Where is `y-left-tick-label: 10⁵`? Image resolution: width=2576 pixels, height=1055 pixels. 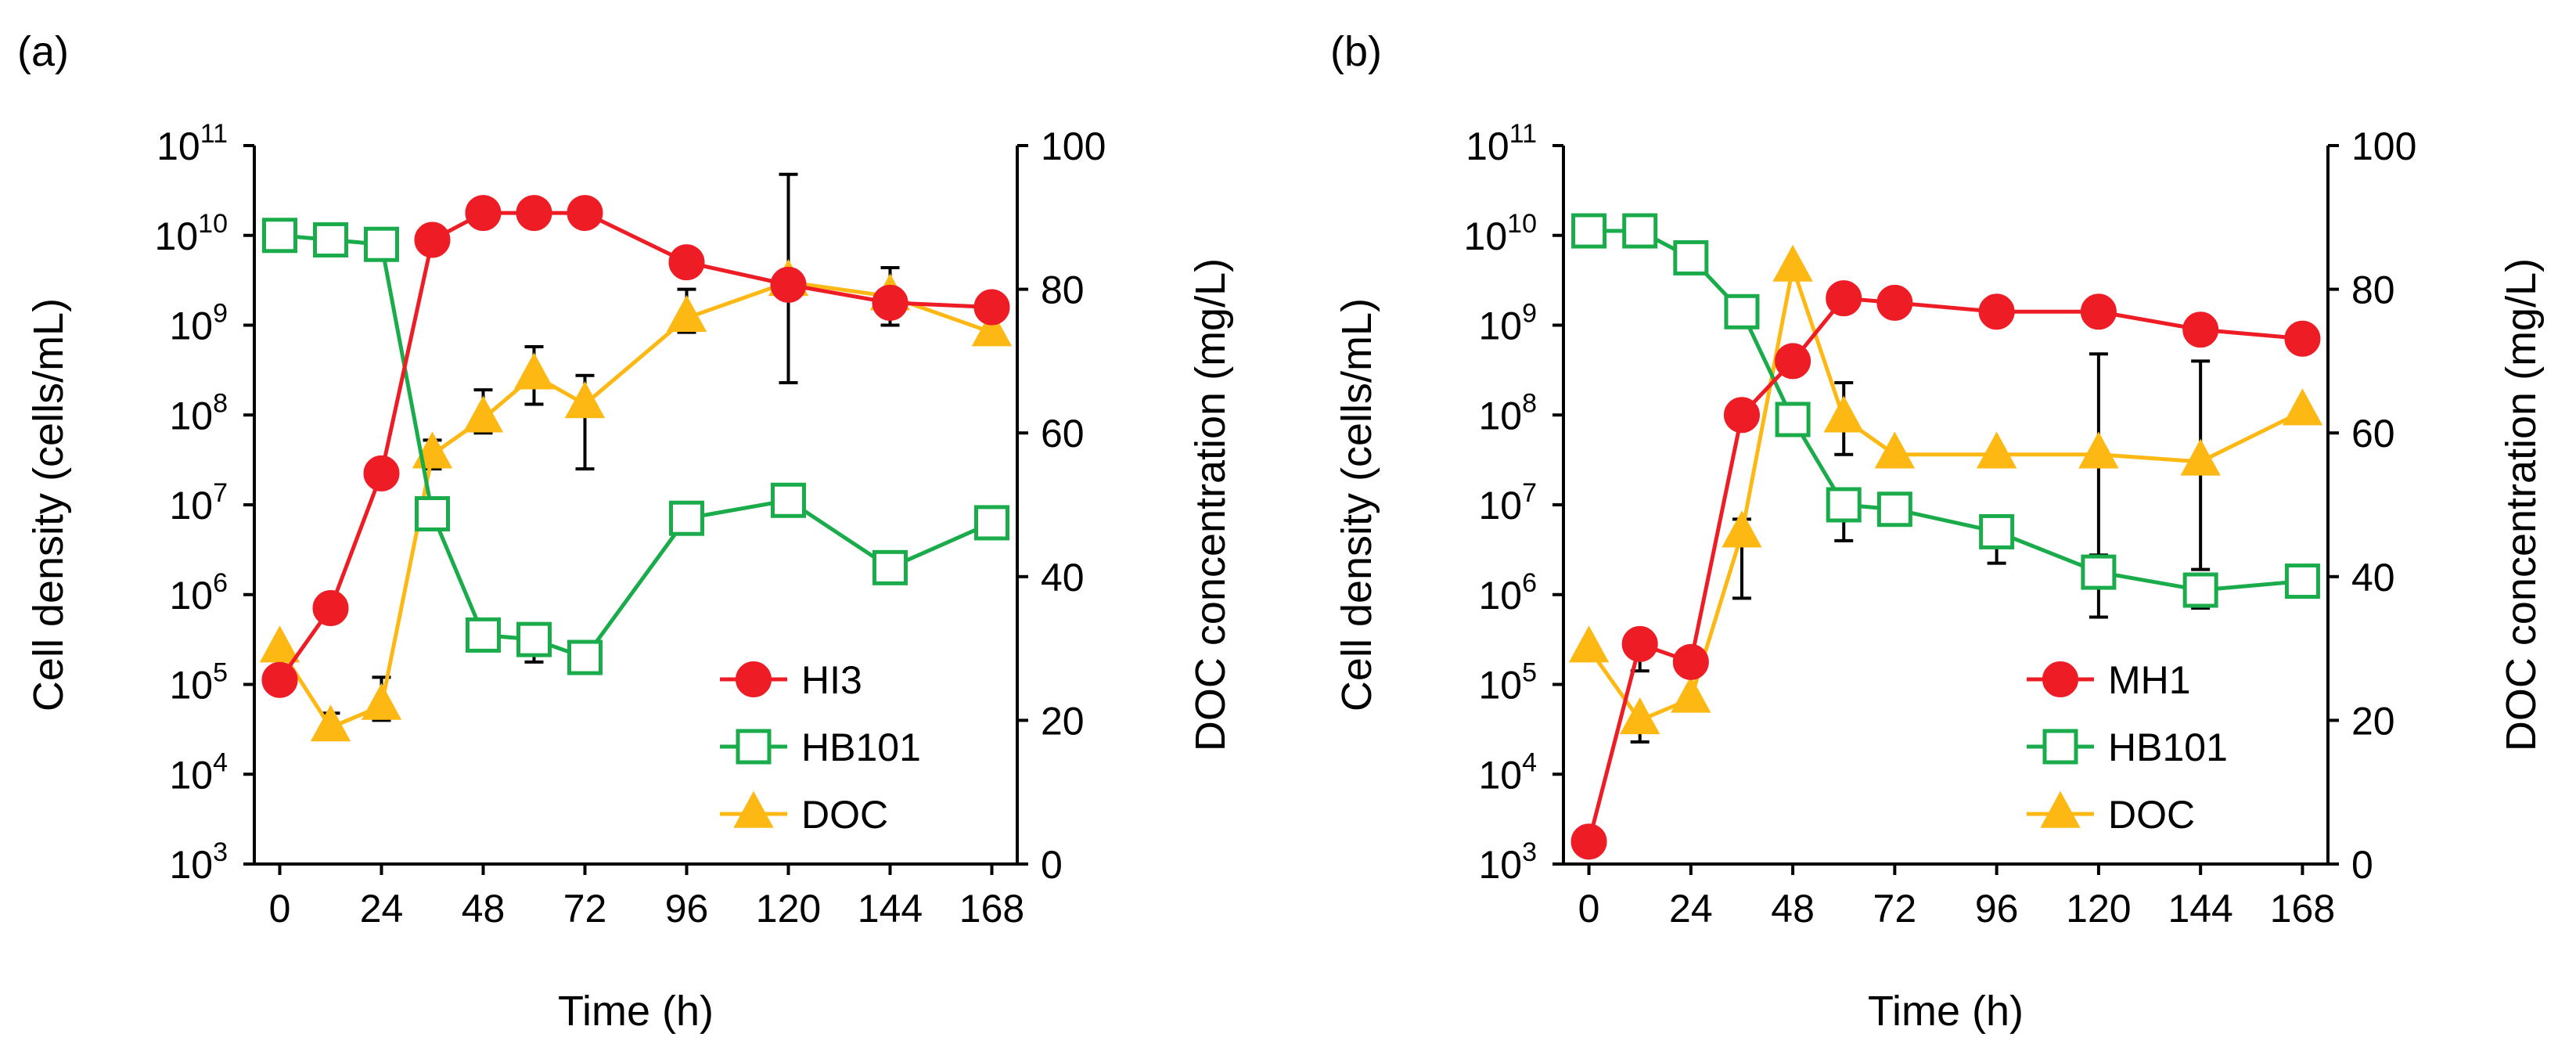 y-left-tick-label: 10⁵ is located at coordinates (198, 683).